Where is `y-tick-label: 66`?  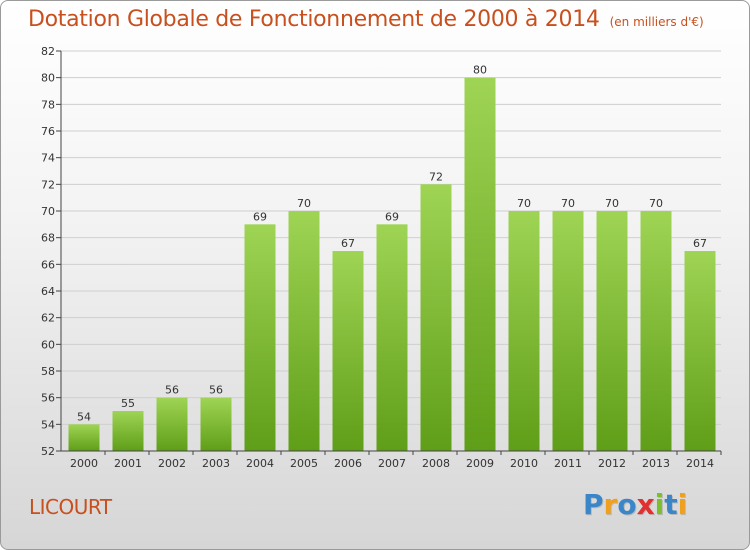
y-tick-label: 66 is located at coordinates (48, 264).